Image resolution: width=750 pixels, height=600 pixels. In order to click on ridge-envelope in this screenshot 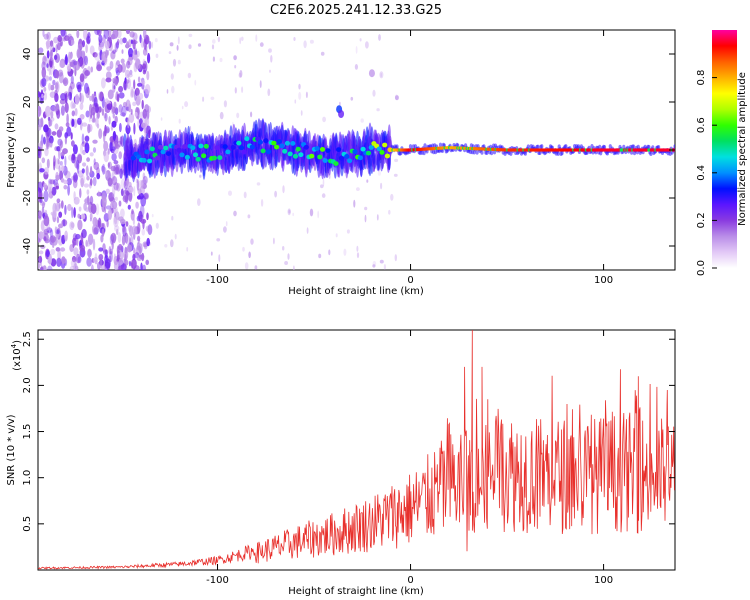, I will do `click(511, 153)`.